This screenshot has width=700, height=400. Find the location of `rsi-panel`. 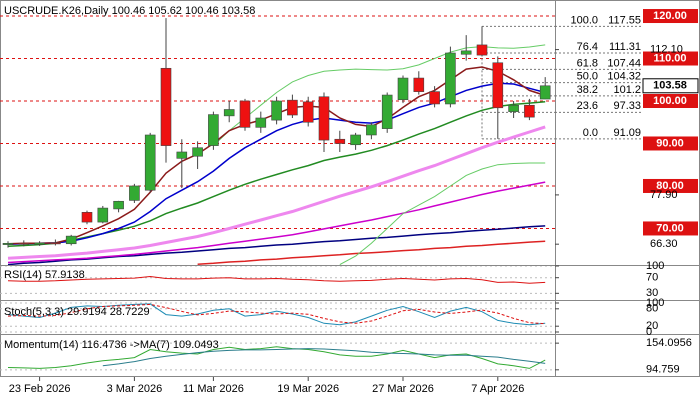

rsi-panel is located at coordinates (277, 280).